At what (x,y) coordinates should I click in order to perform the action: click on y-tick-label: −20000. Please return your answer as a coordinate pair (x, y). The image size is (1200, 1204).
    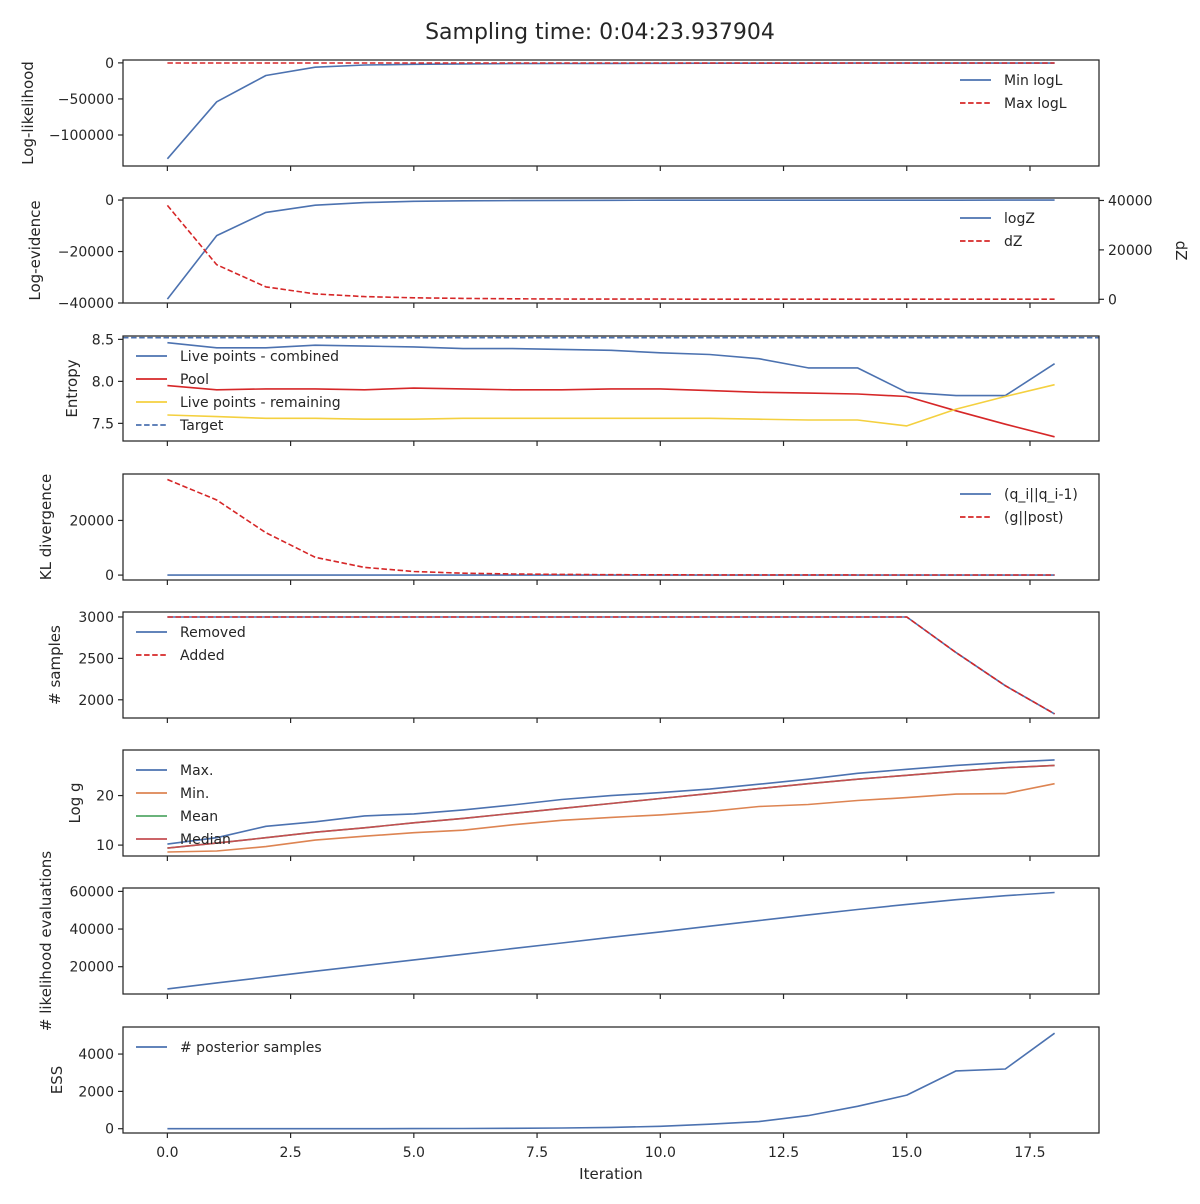
    Looking at the image, I should click on (86, 253).